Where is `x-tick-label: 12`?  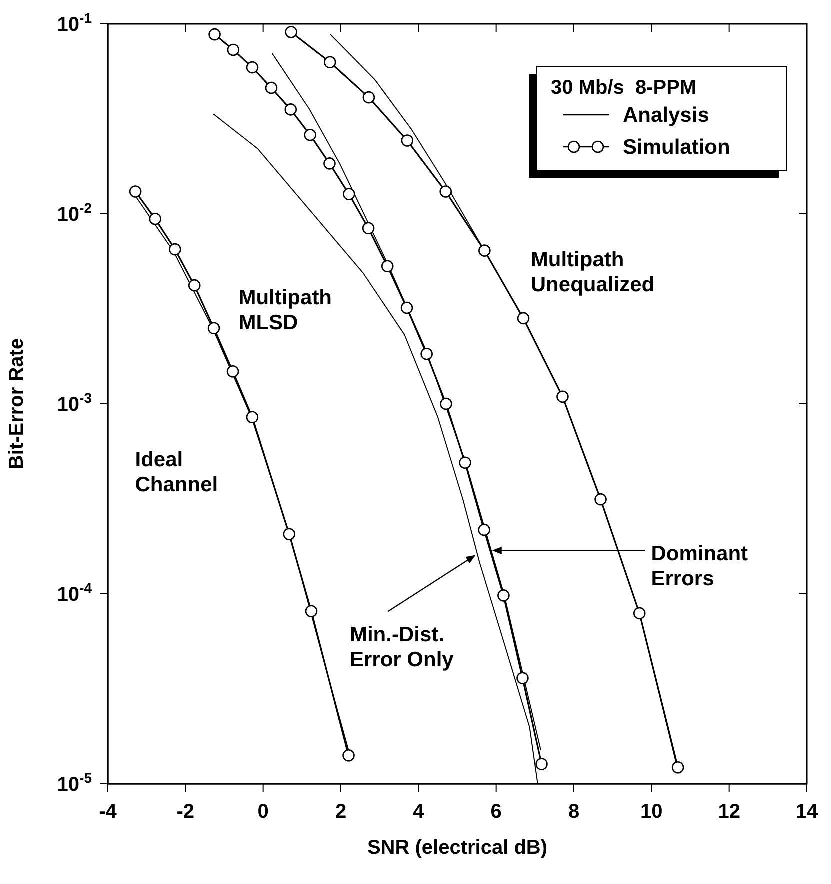
x-tick-label: 12 is located at coordinates (729, 812).